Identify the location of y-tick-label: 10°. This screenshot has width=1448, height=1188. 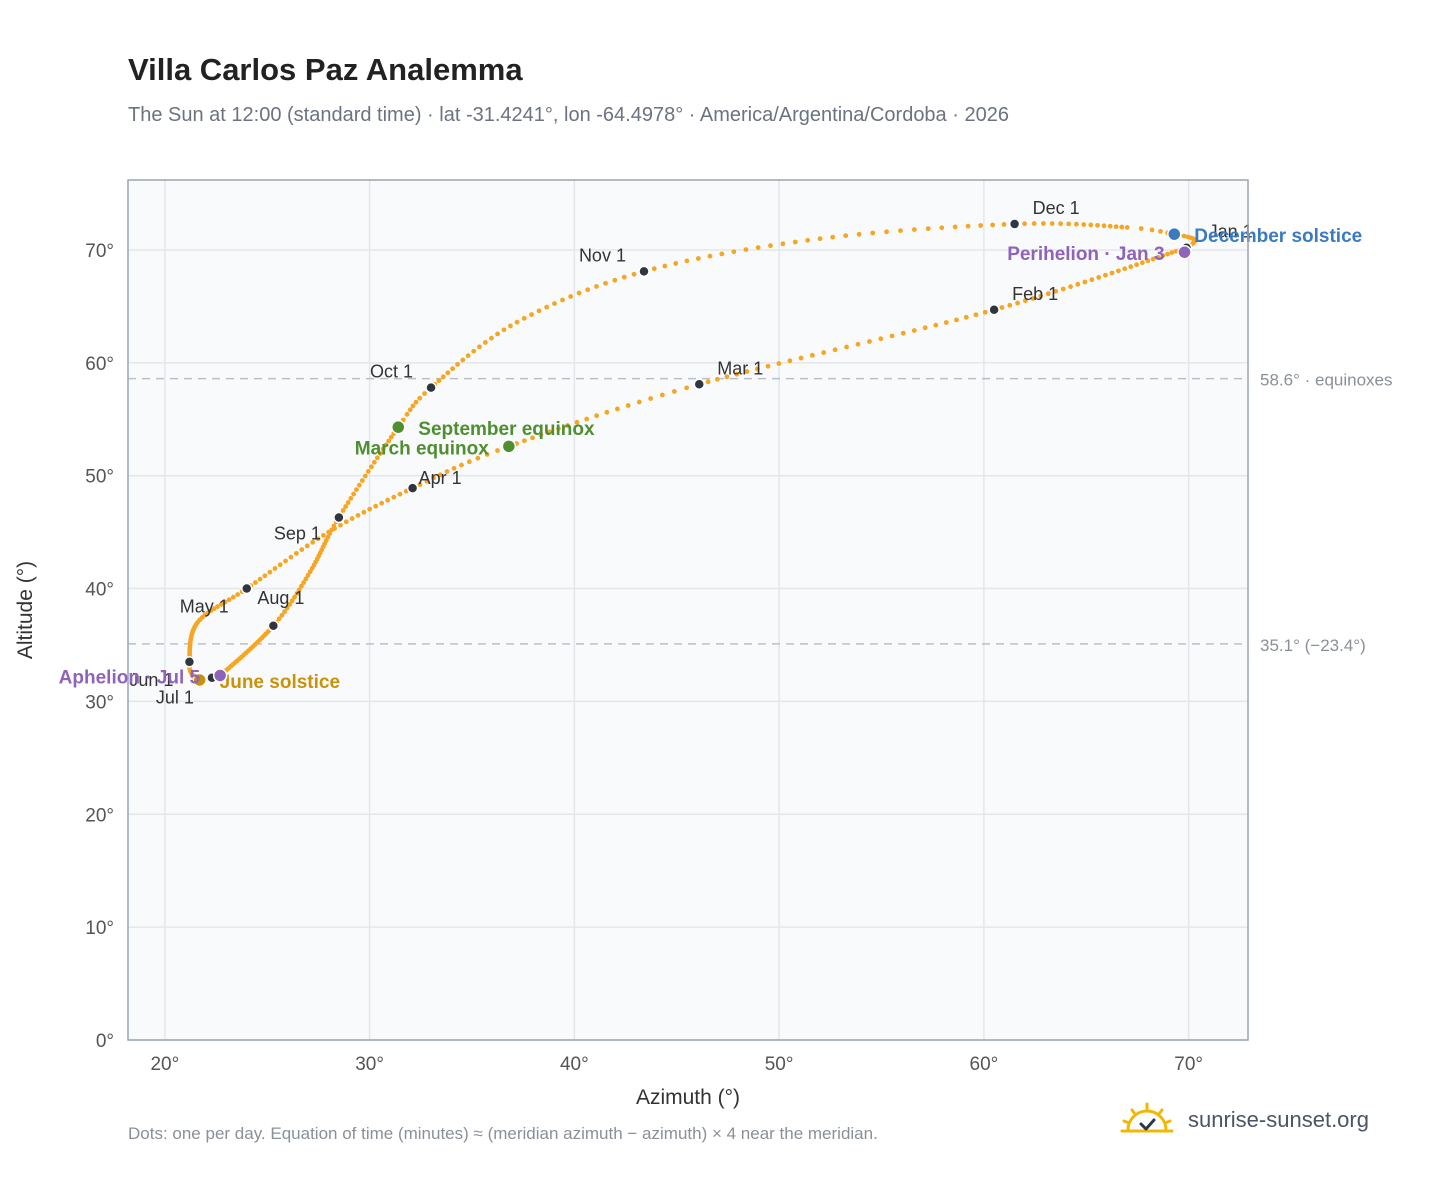
(99, 928).